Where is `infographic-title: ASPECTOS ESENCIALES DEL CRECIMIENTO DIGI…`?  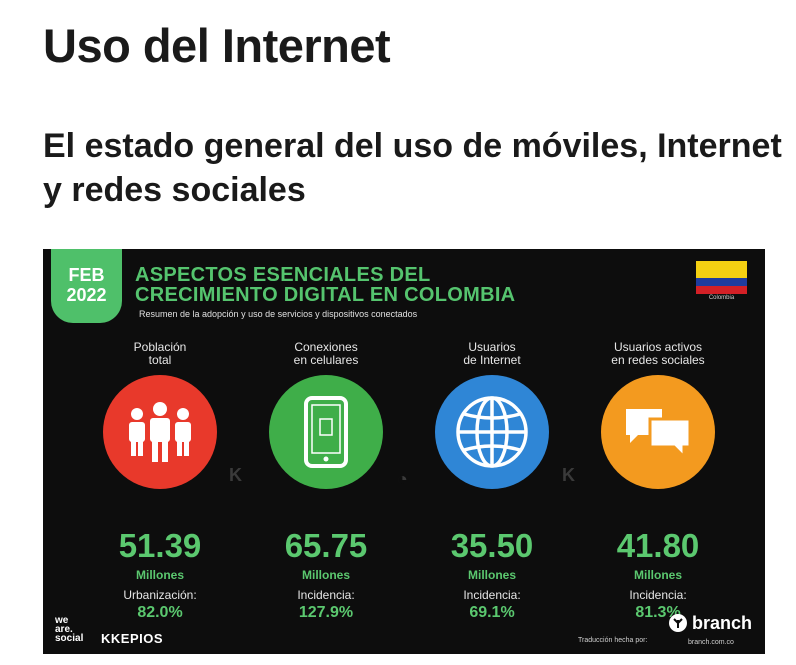 infographic-title: ASPECTOS ESENCIALES DEL CRECIMIENTO DIGI… is located at coordinates (355, 285).